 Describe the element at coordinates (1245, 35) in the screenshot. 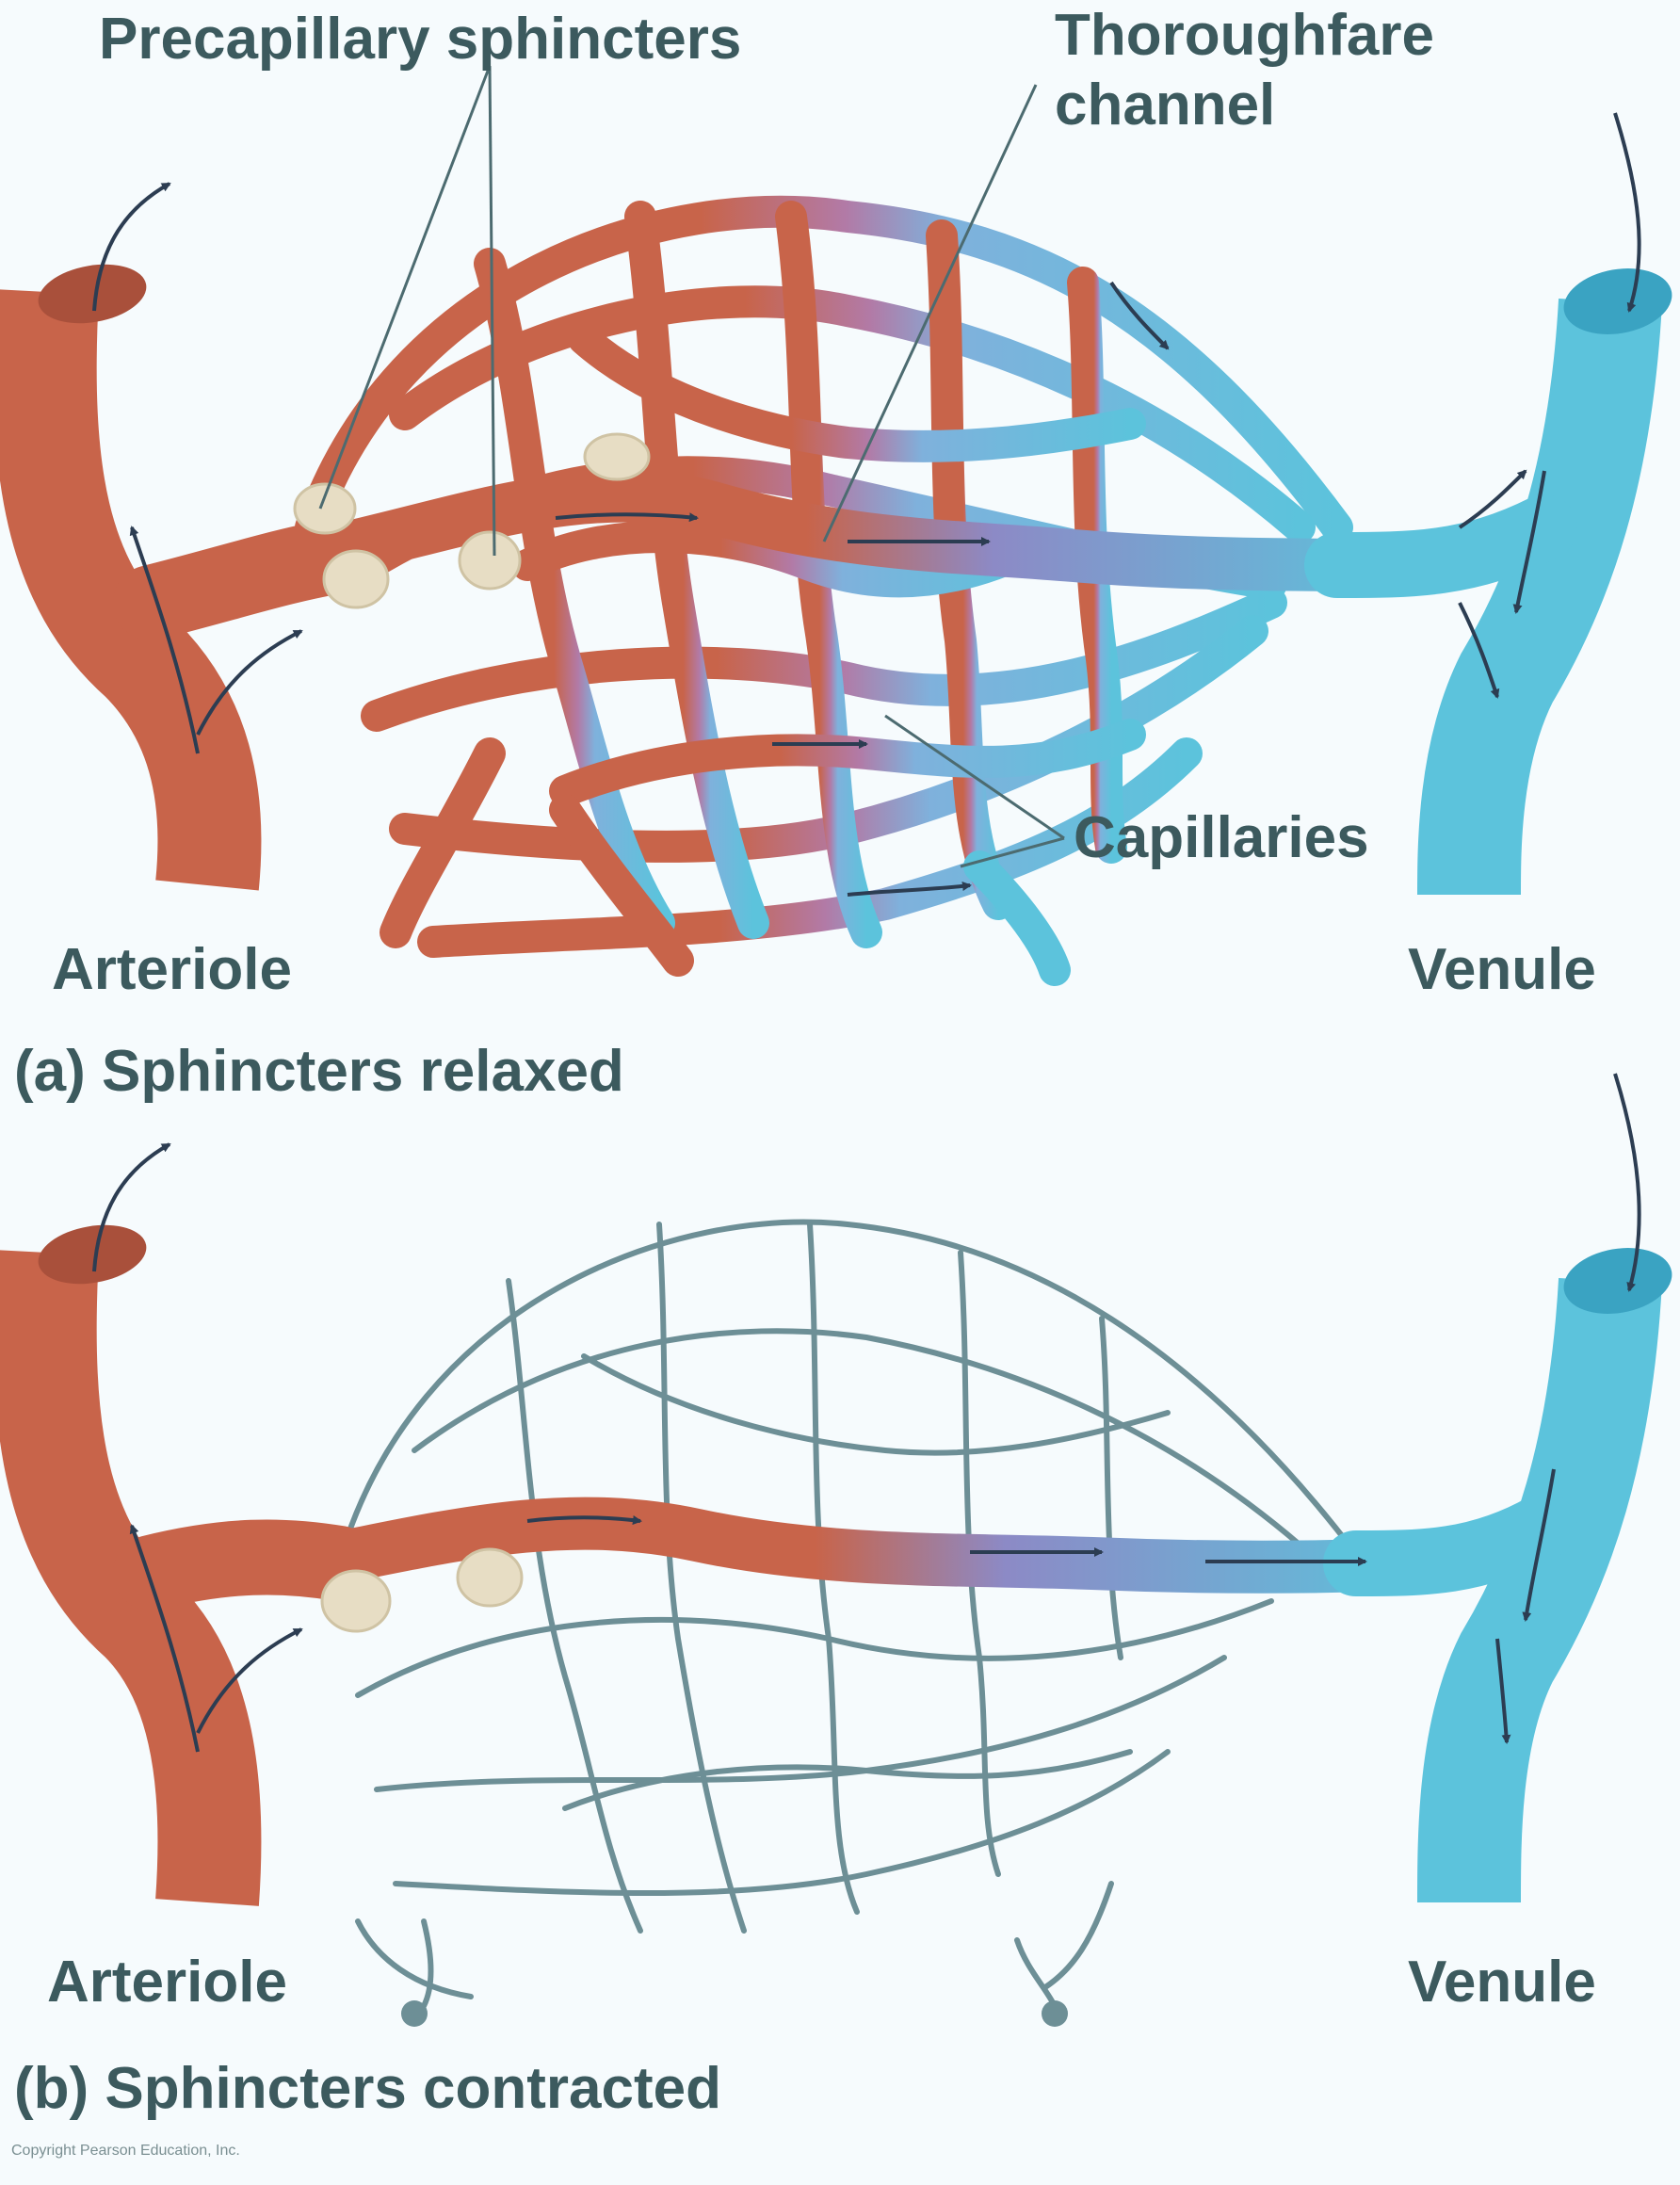

I see `label-thoroughfare: Thoroughfare` at that location.